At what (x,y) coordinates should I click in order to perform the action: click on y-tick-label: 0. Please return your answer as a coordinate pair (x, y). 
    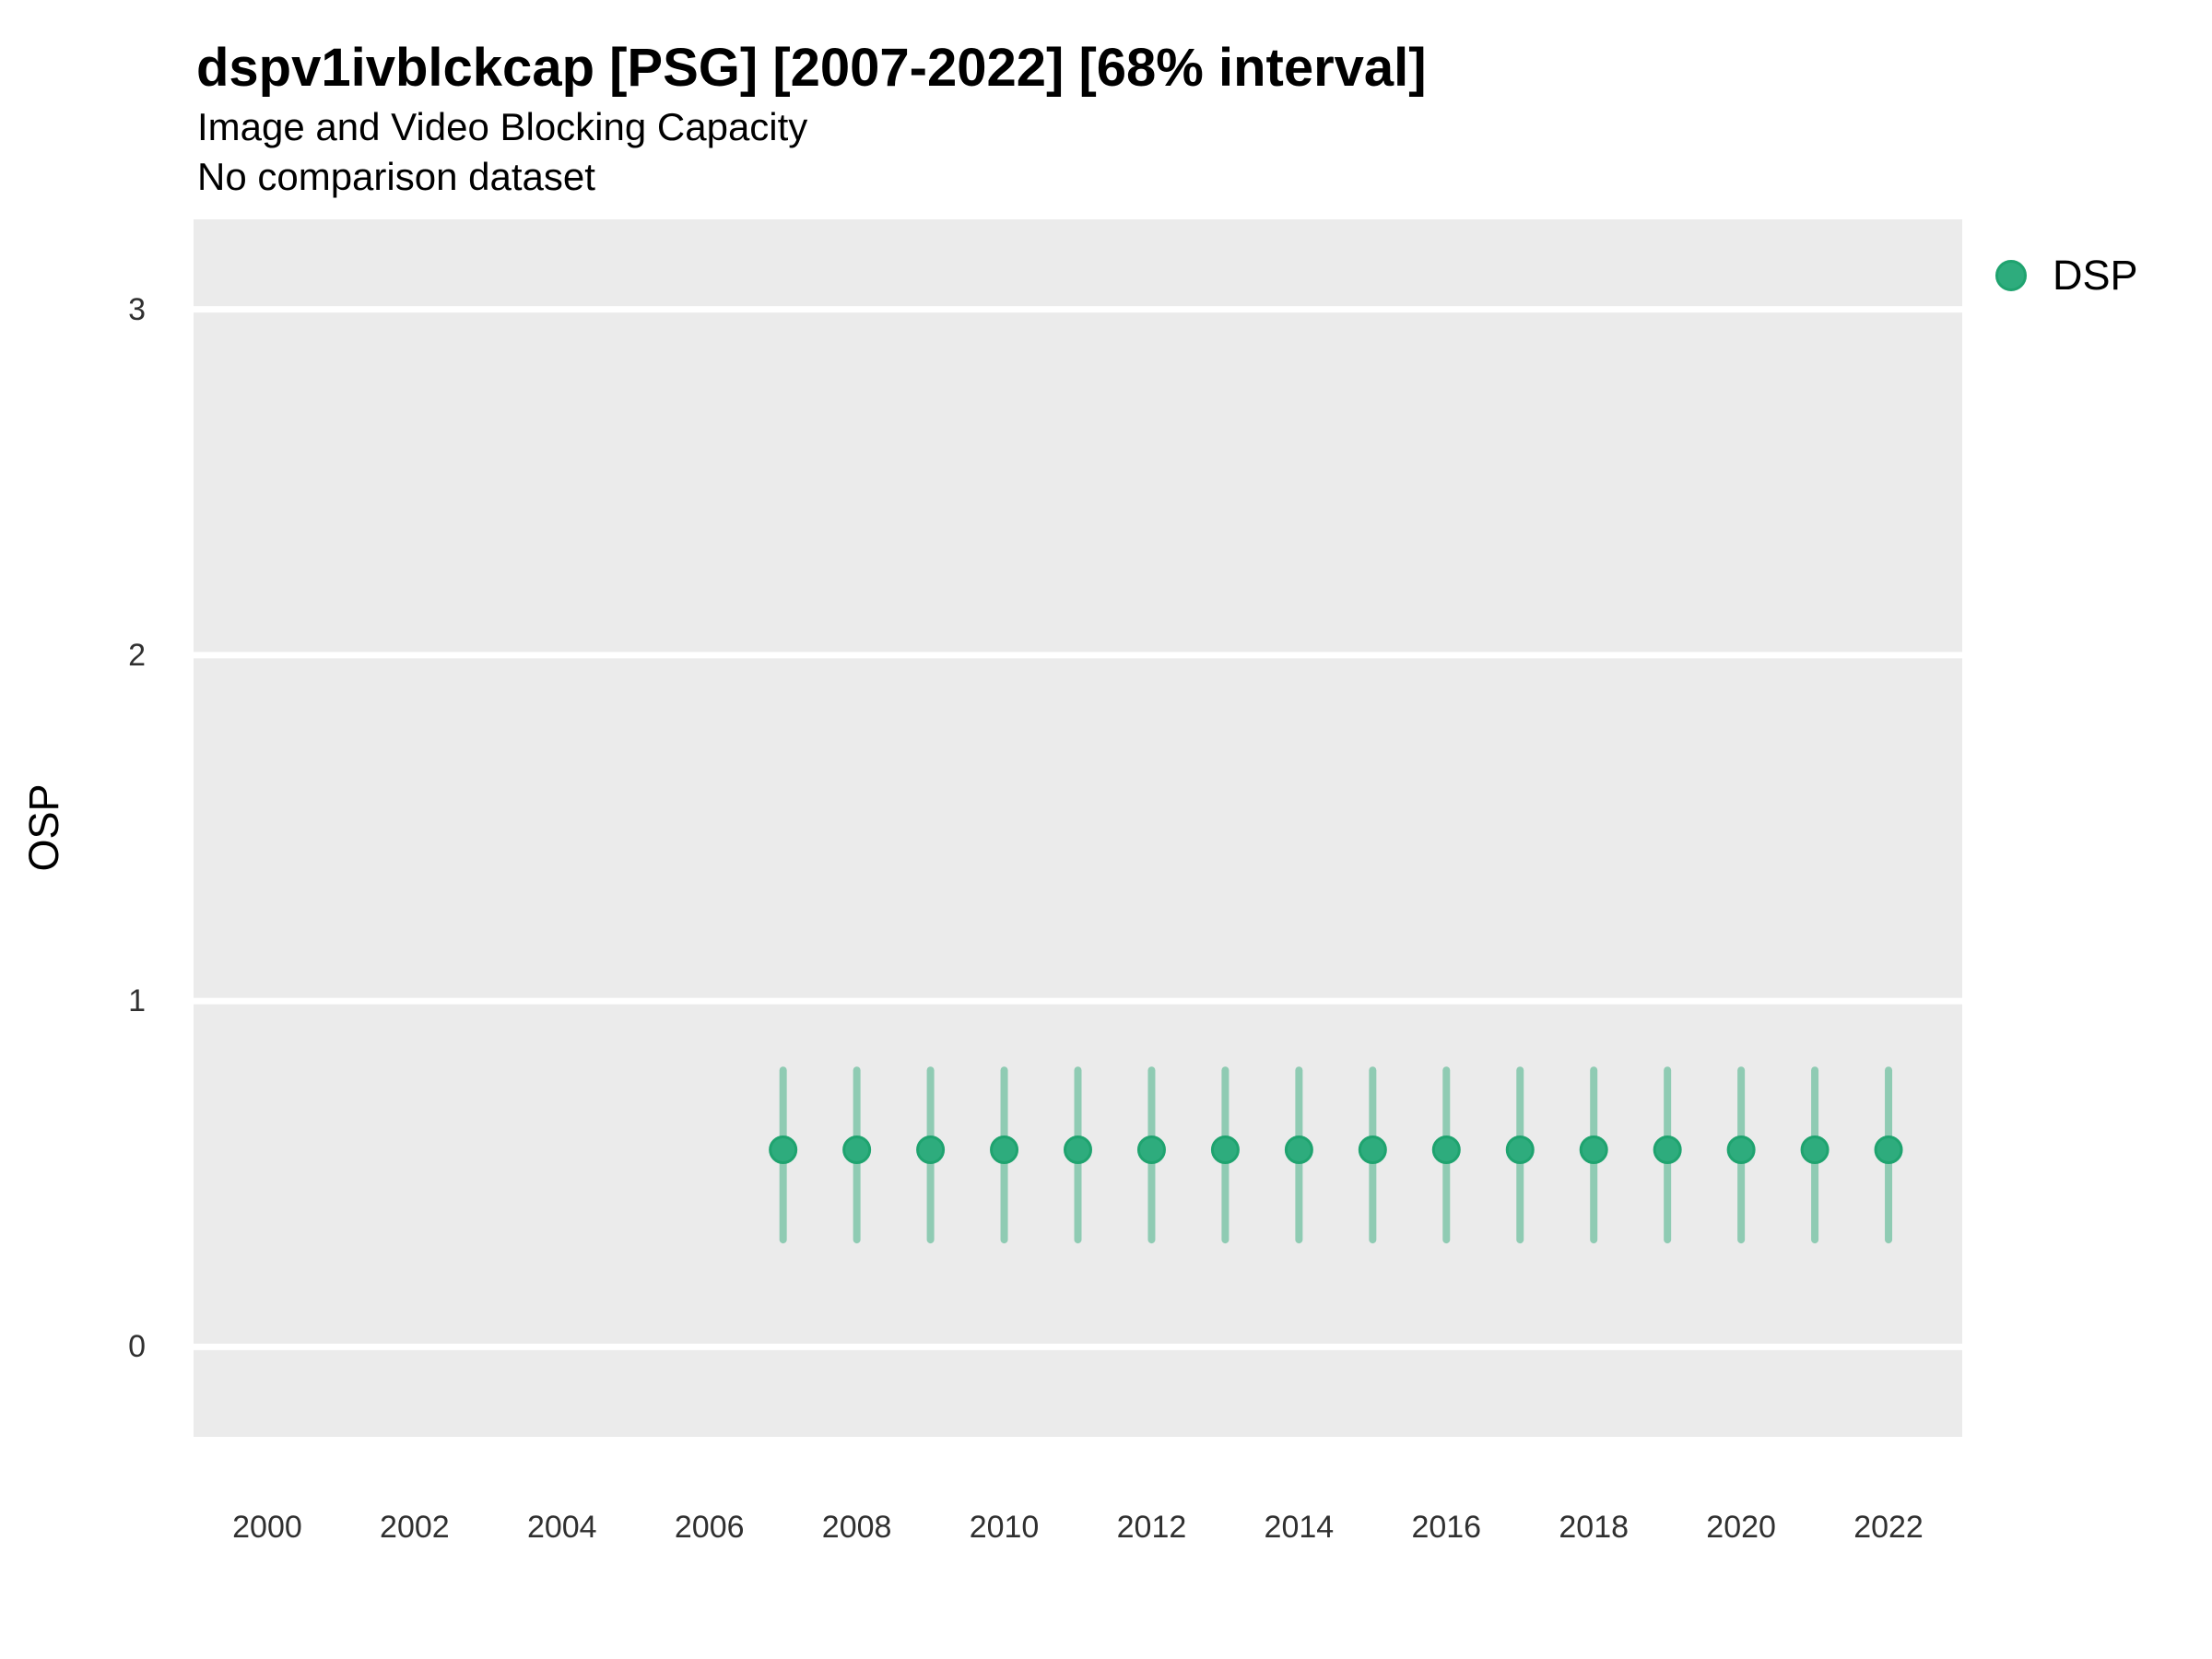
    Looking at the image, I should click on (137, 1347).